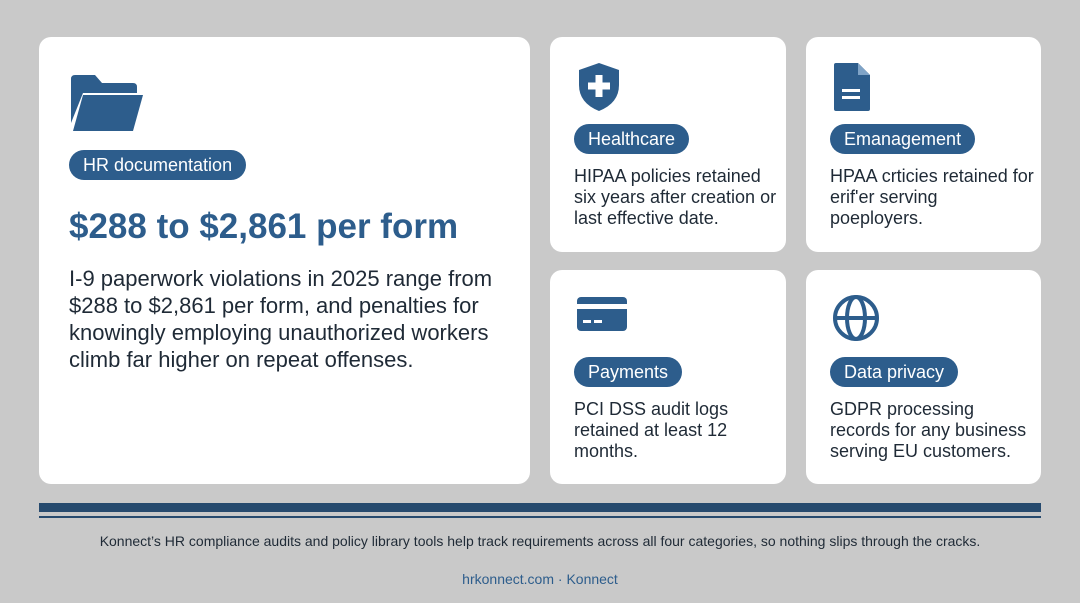 This screenshot has height=603, width=1080. Describe the element at coordinates (894, 372) in the screenshot. I see `data-privacy-badge: Data privacy` at that location.